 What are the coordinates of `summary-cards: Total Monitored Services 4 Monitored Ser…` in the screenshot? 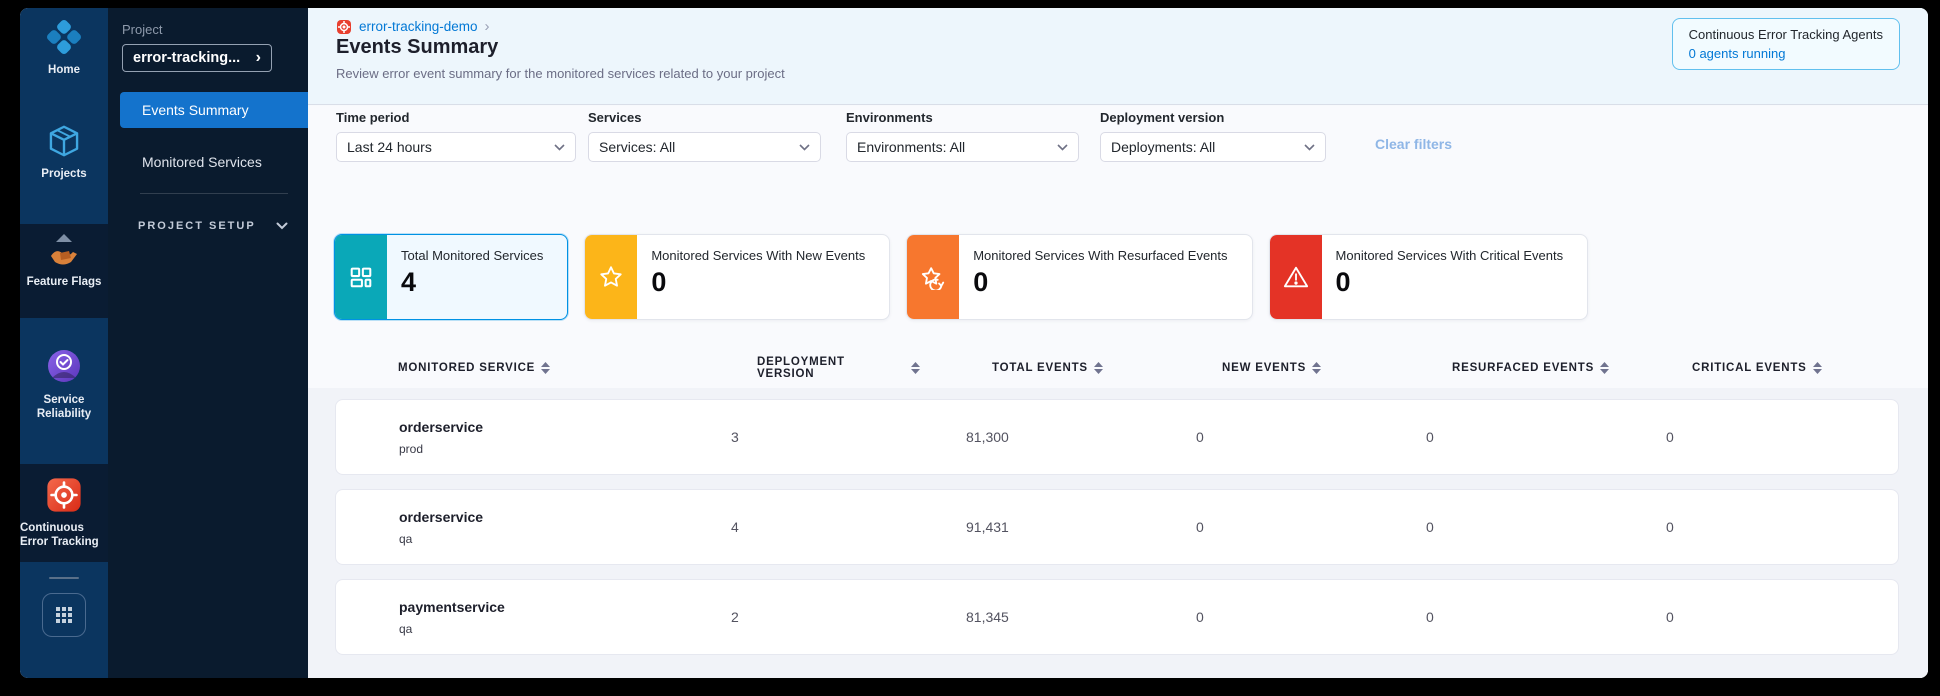 It's located at (961, 277).